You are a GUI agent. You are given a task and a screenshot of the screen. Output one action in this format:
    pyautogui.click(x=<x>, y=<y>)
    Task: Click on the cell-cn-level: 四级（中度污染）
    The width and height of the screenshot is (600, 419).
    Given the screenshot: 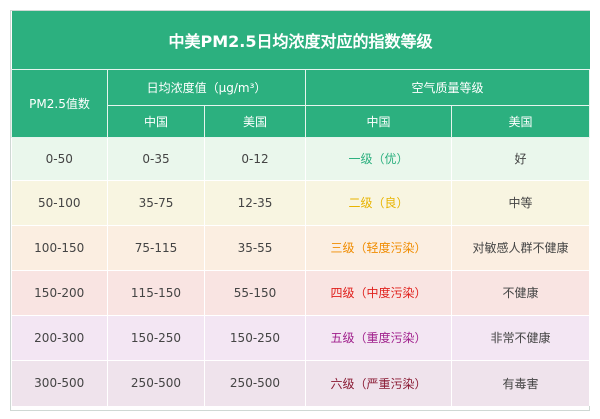 What is the action you would take?
    pyautogui.click(x=378, y=293)
    